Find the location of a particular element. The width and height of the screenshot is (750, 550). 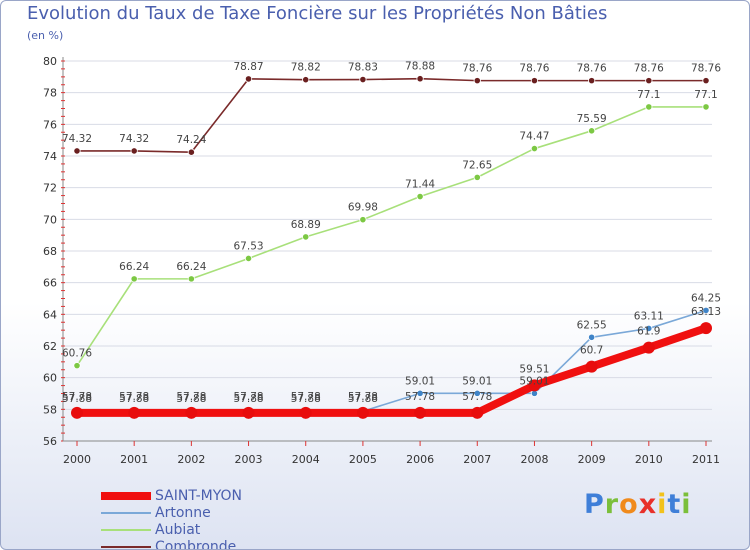

y-tick-label: 76 is located at coordinates (50, 124).